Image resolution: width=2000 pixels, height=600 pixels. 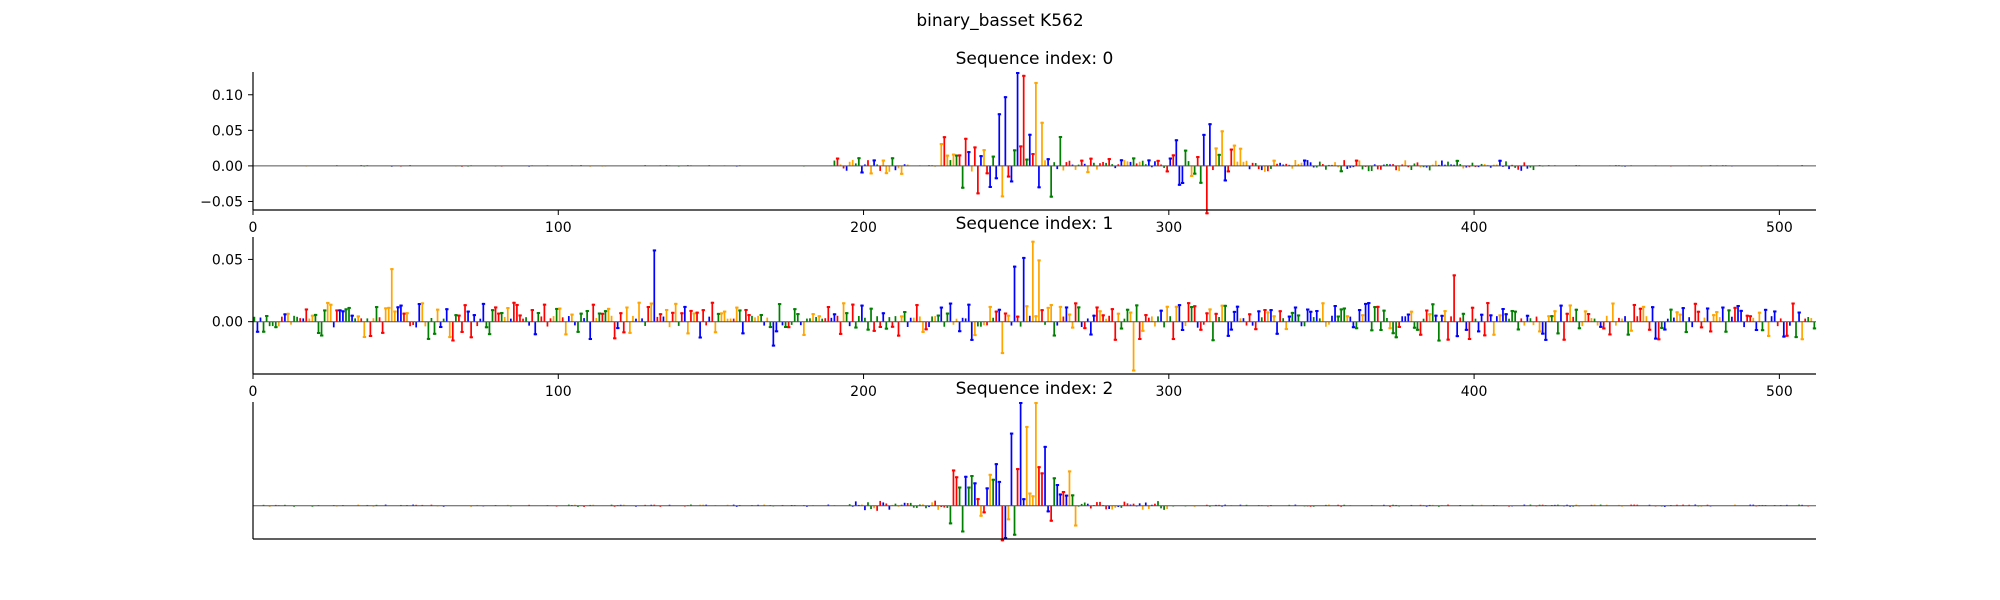 I want to click on x-tick-label: 100, so click(x=558, y=392).